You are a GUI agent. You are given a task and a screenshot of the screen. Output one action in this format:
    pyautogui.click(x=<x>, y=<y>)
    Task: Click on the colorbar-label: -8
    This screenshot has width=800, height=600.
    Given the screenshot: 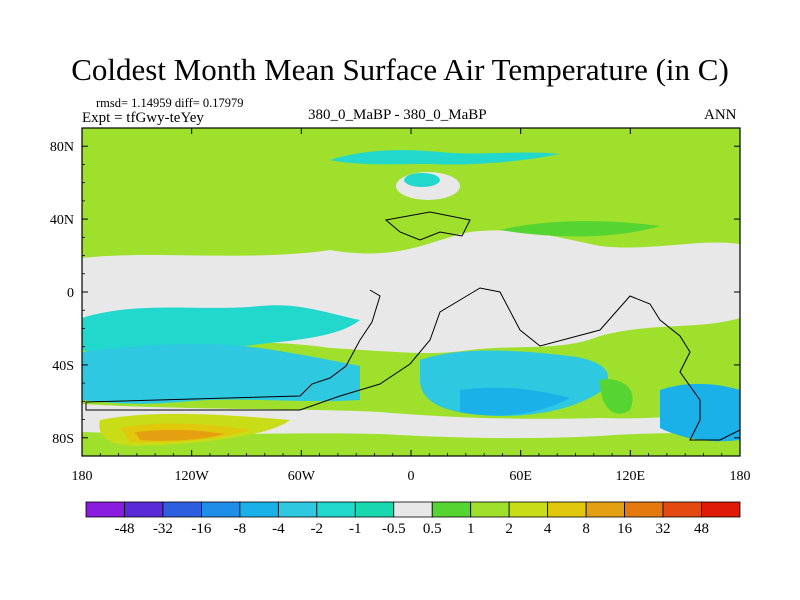 What is the action you would take?
    pyautogui.click(x=240, y=529)
    